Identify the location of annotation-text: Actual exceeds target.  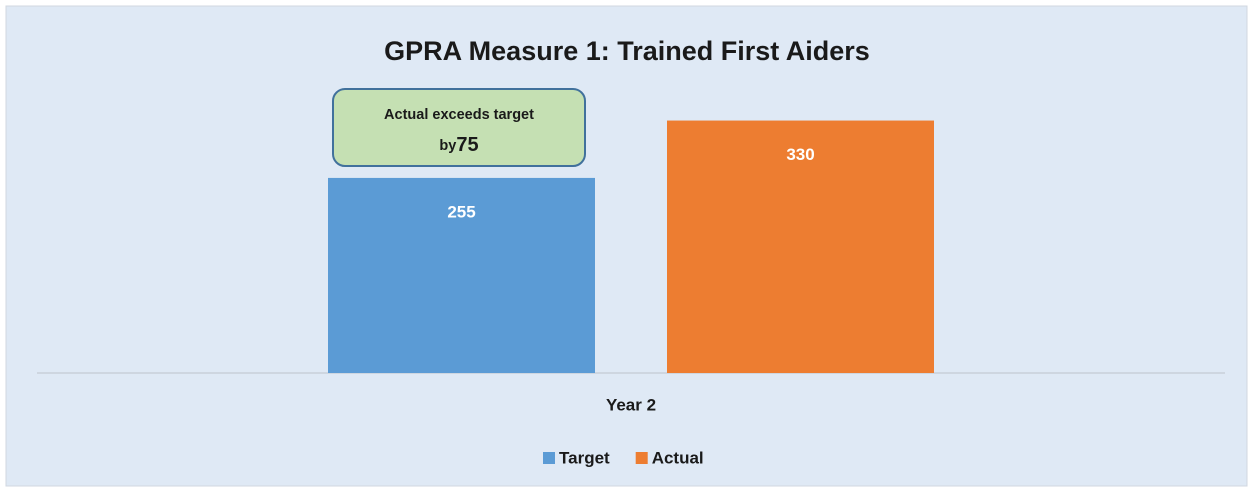
(459, 115).